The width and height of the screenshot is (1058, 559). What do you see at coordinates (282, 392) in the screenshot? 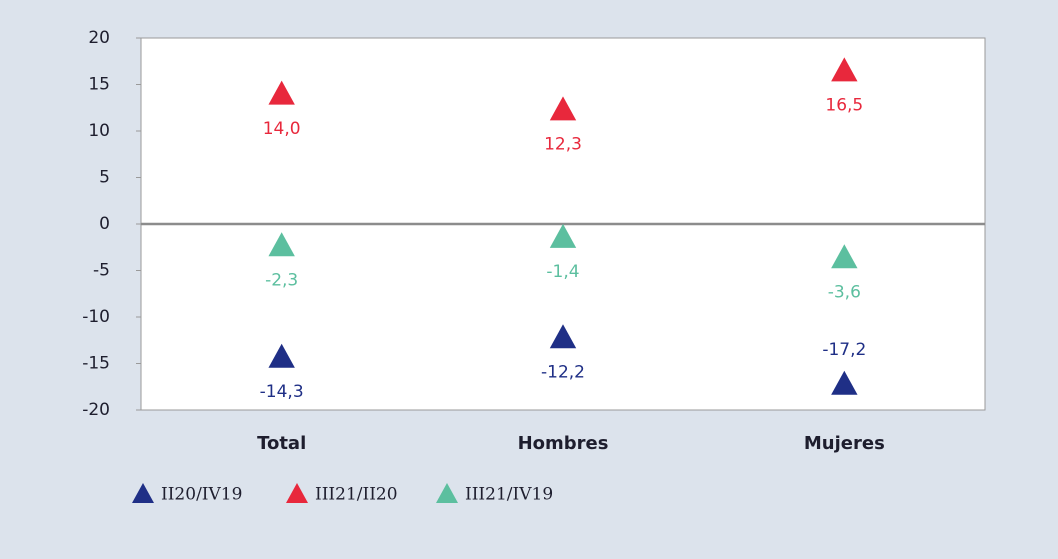
I see `data-label: -14,3` at bounding box center [282, 392].